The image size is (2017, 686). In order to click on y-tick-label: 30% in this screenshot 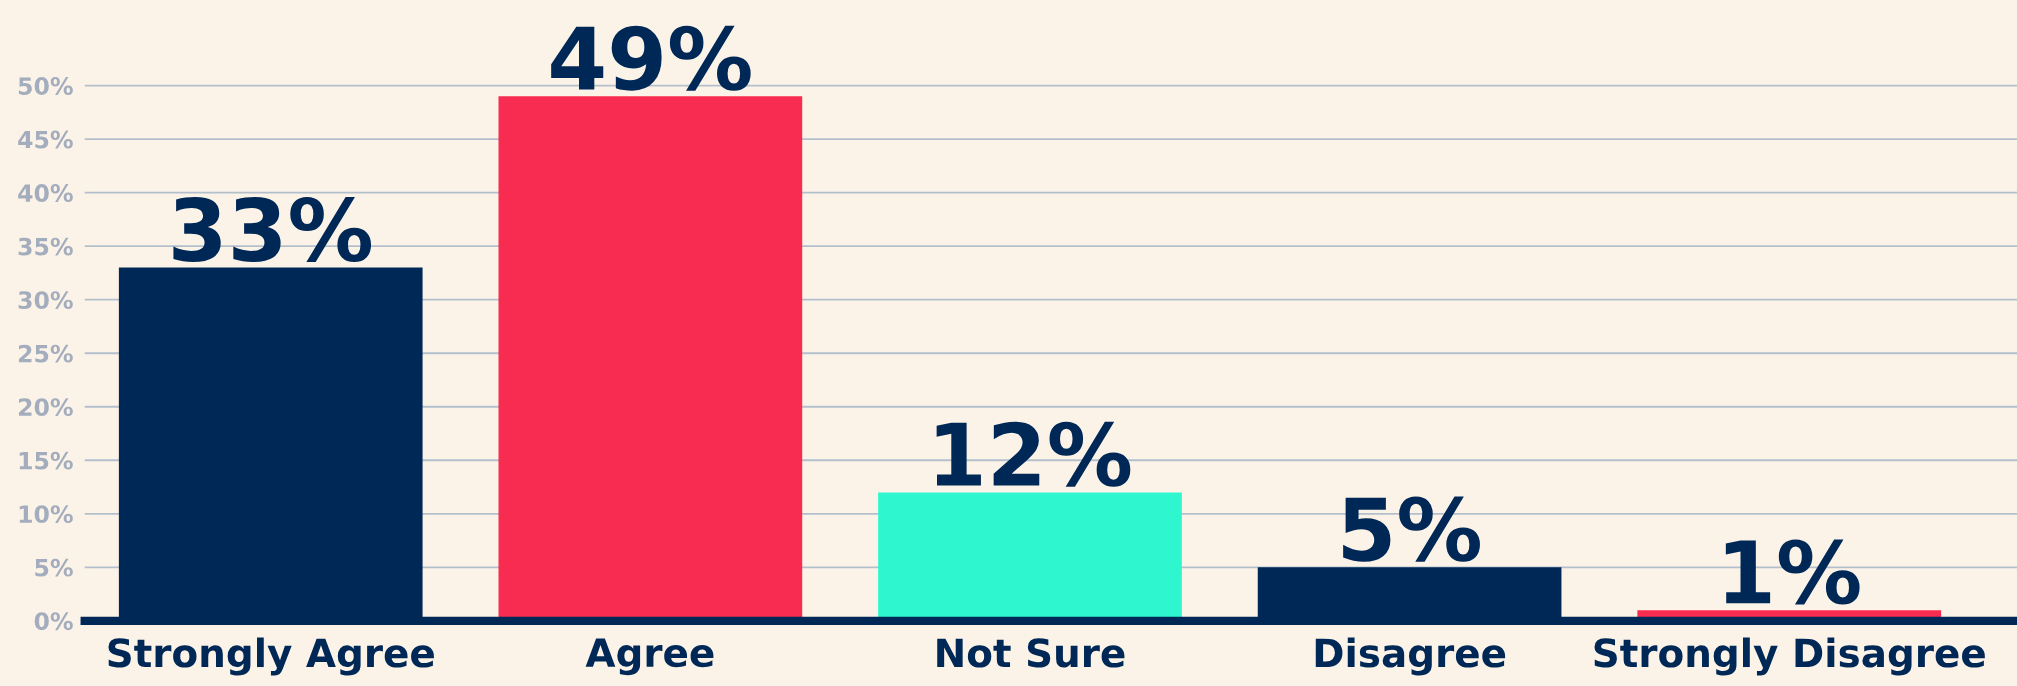, I will do `click(45, 300)`.